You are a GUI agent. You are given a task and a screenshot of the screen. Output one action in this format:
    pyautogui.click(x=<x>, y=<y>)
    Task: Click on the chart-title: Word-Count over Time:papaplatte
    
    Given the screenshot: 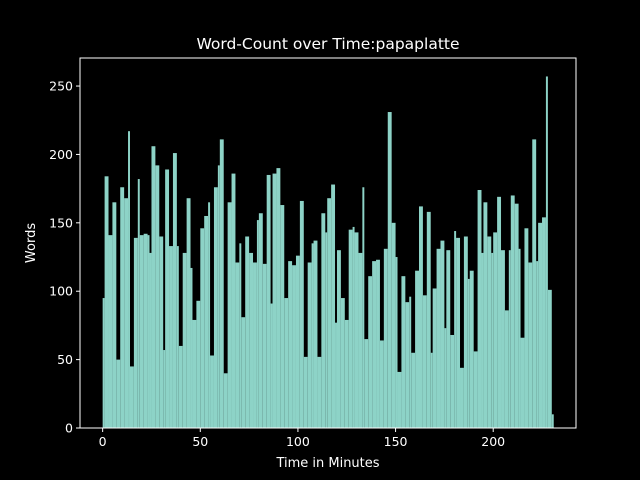 What is the action you would take?
    pyautogui.click(x=327, y=44)
    